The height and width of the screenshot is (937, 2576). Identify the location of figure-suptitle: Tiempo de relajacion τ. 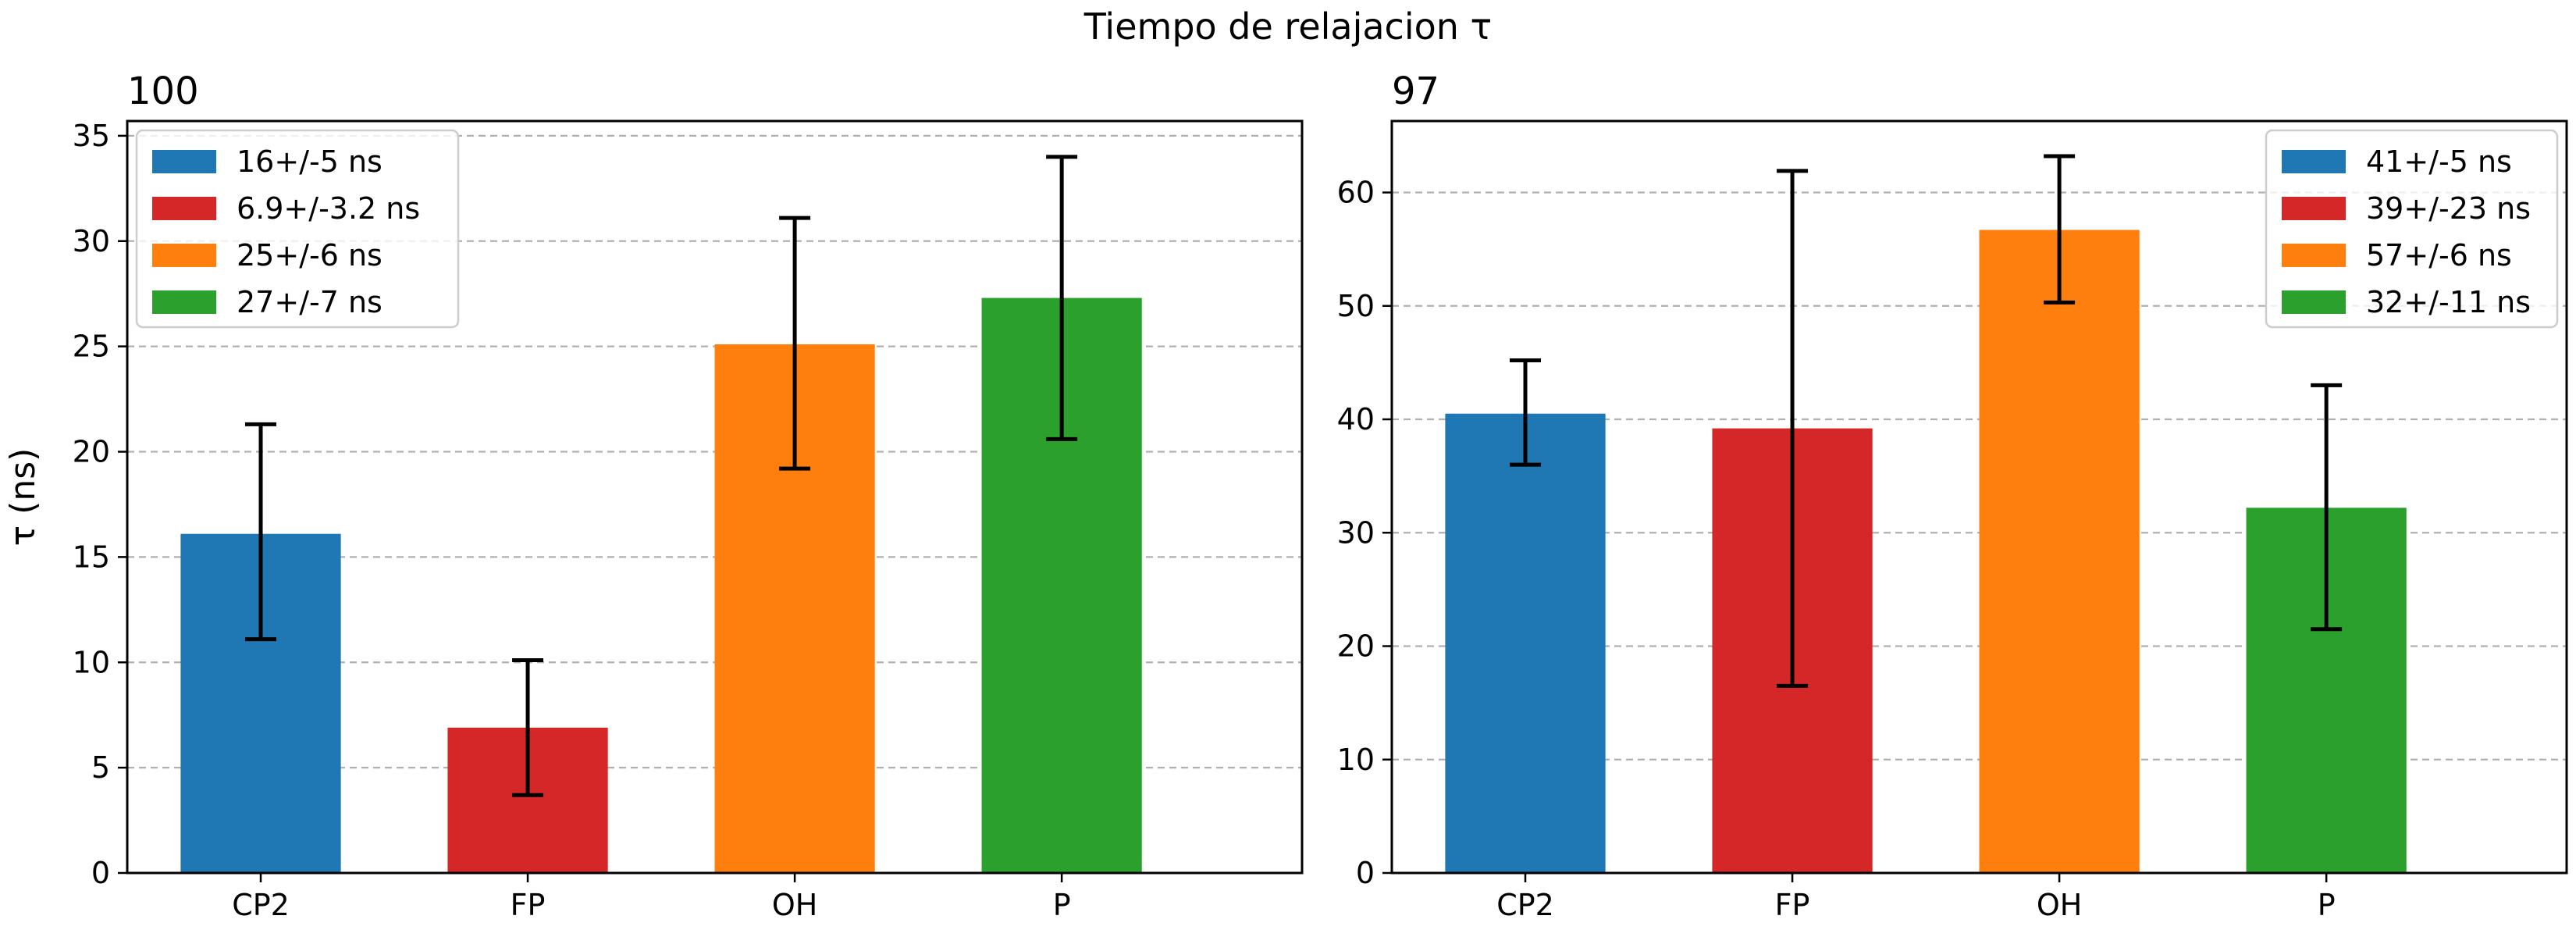
(1288, 26).